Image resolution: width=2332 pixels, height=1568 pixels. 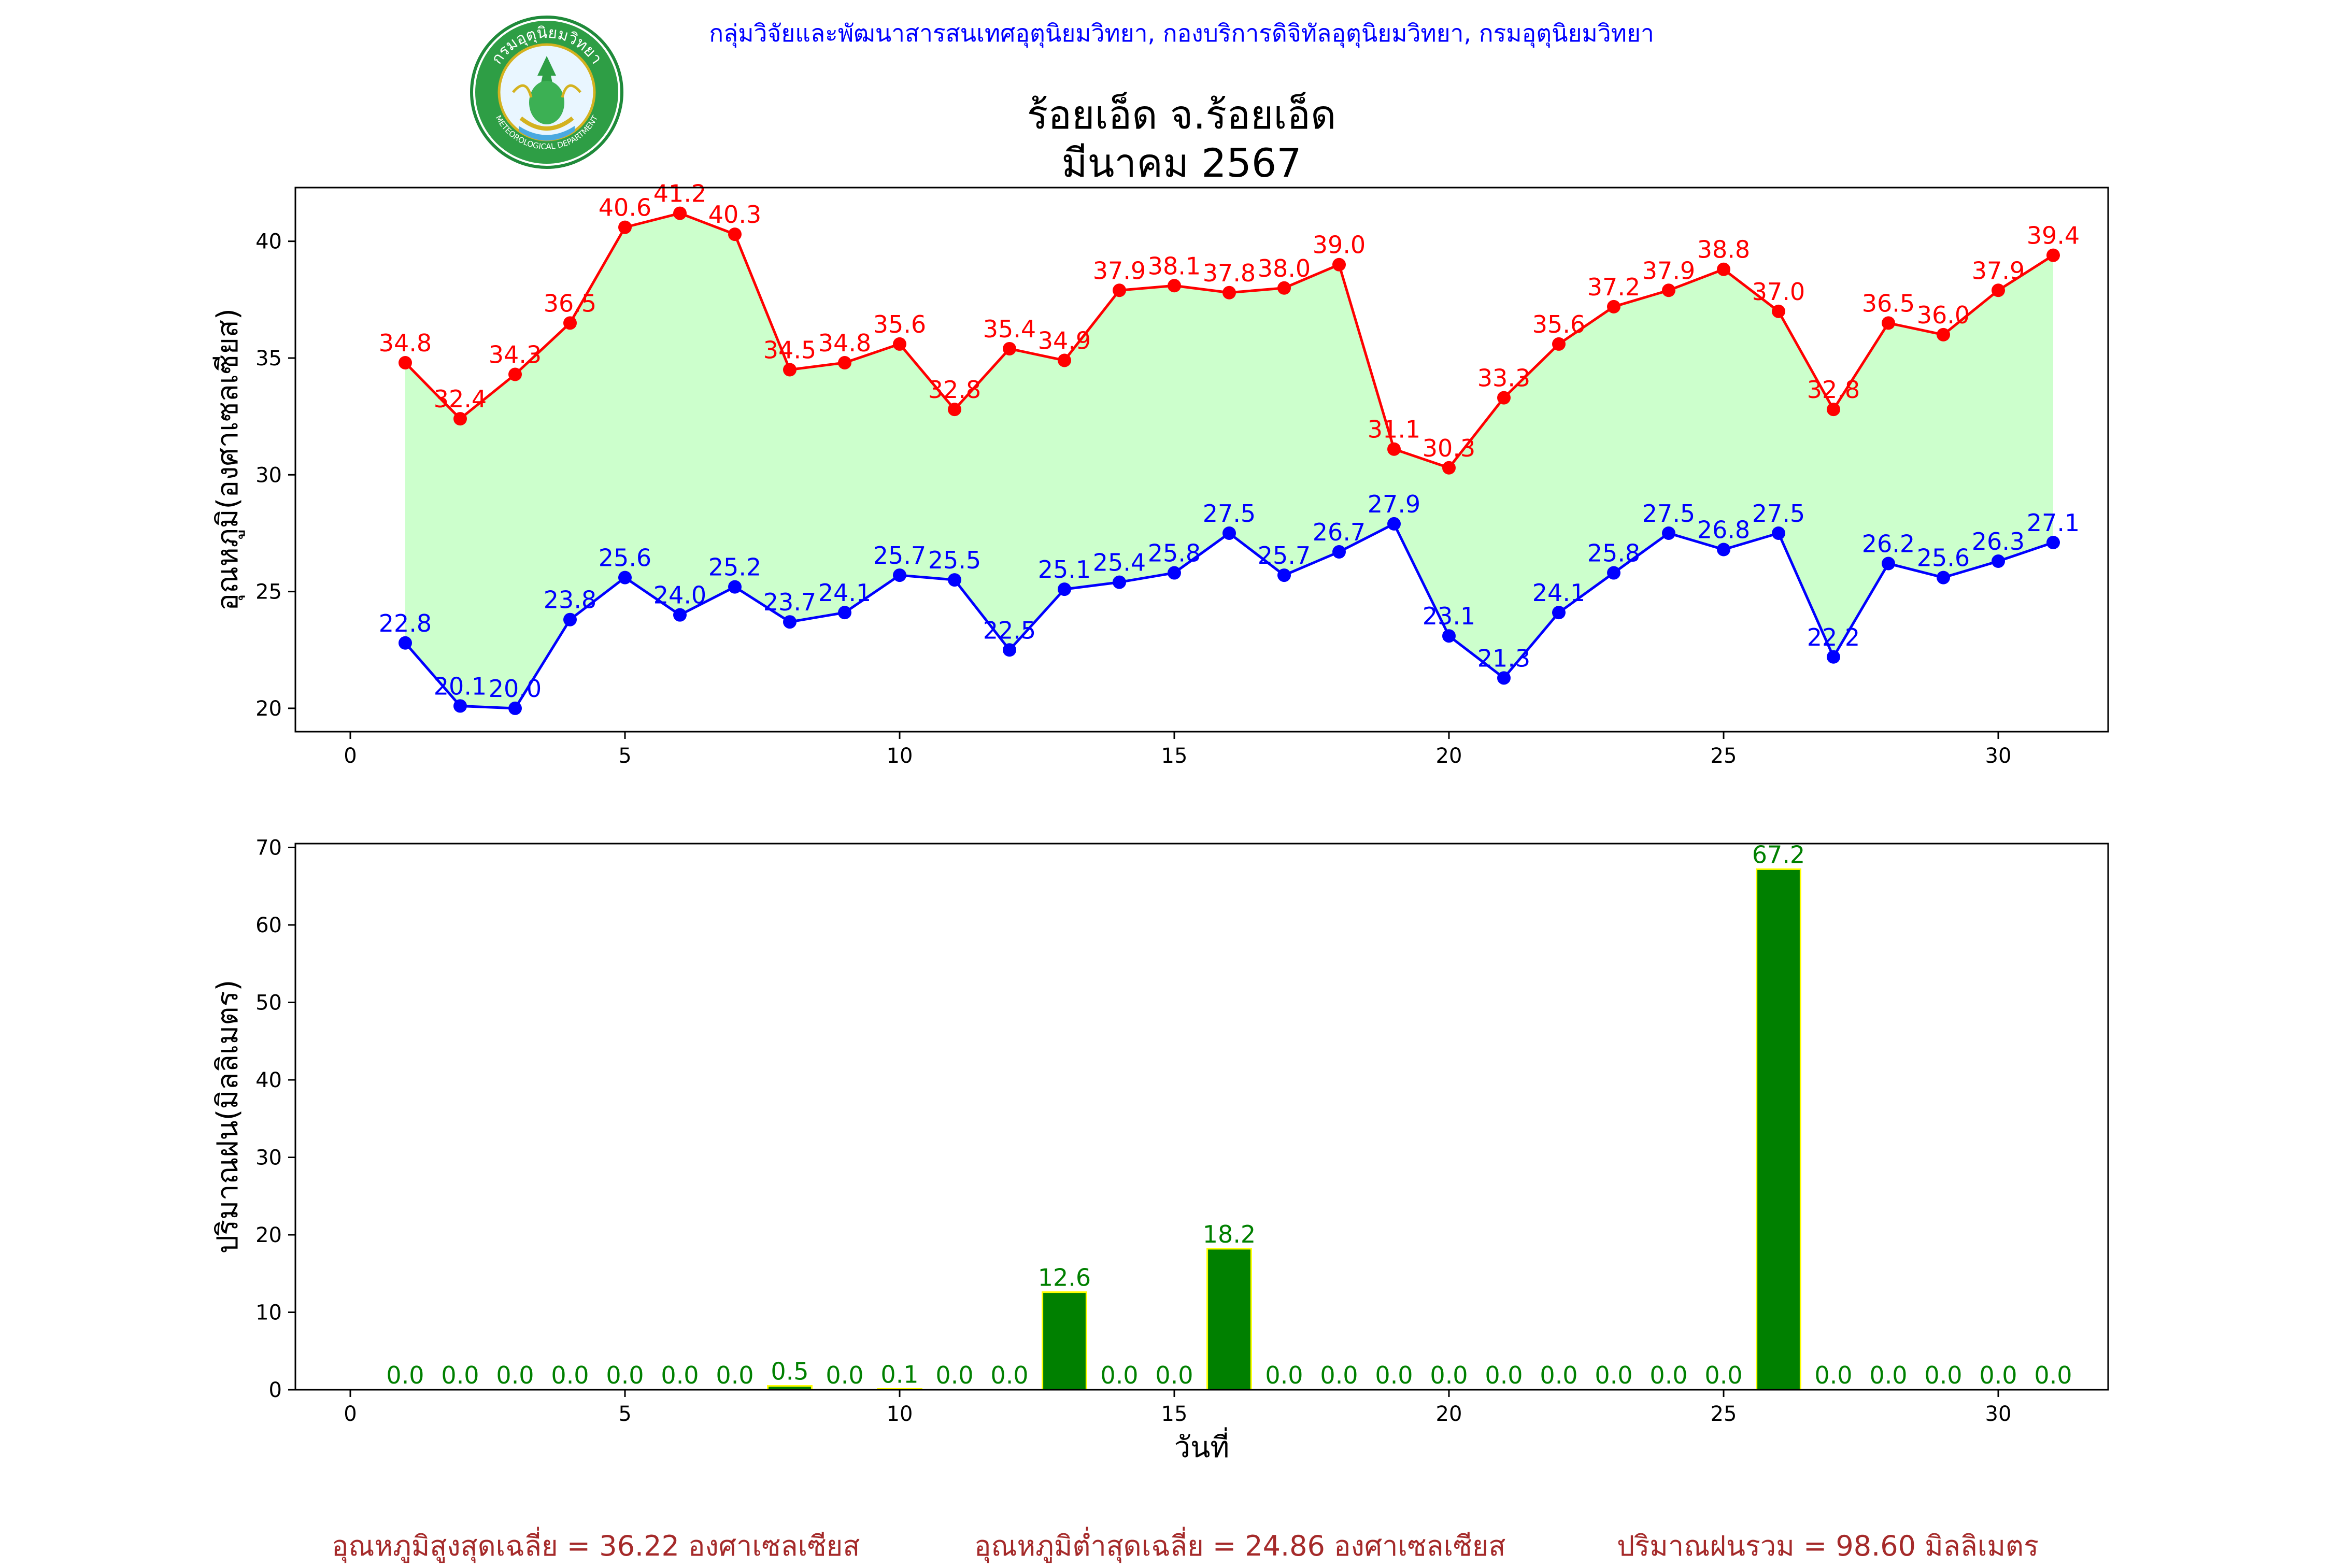 I want to click on min-temperature-label: 27.9, so click(x=1394, y=504).